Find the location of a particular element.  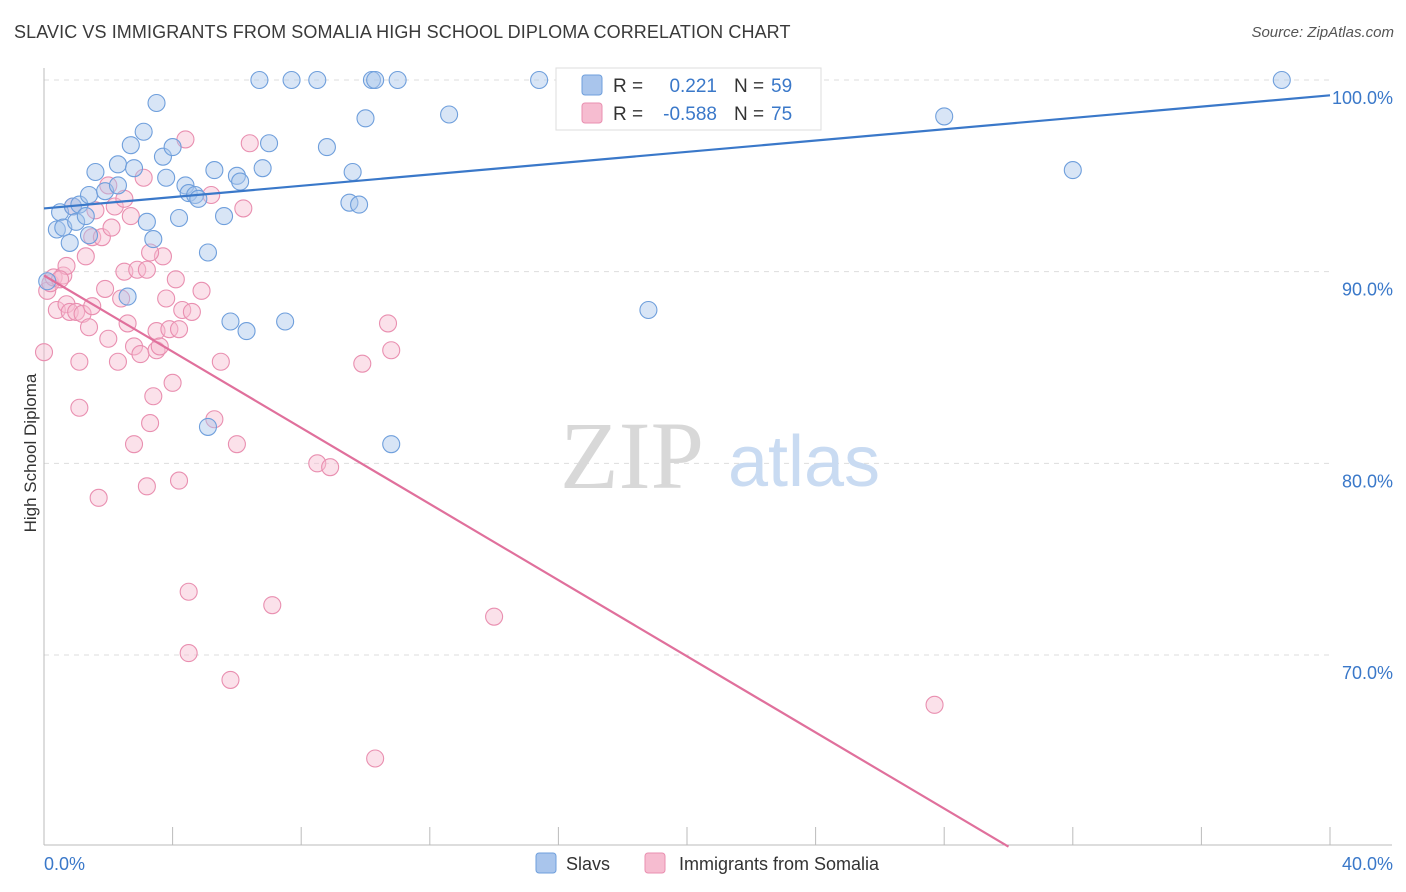

x-tick-label: 40.0% is located at coordinates (1367, 864).